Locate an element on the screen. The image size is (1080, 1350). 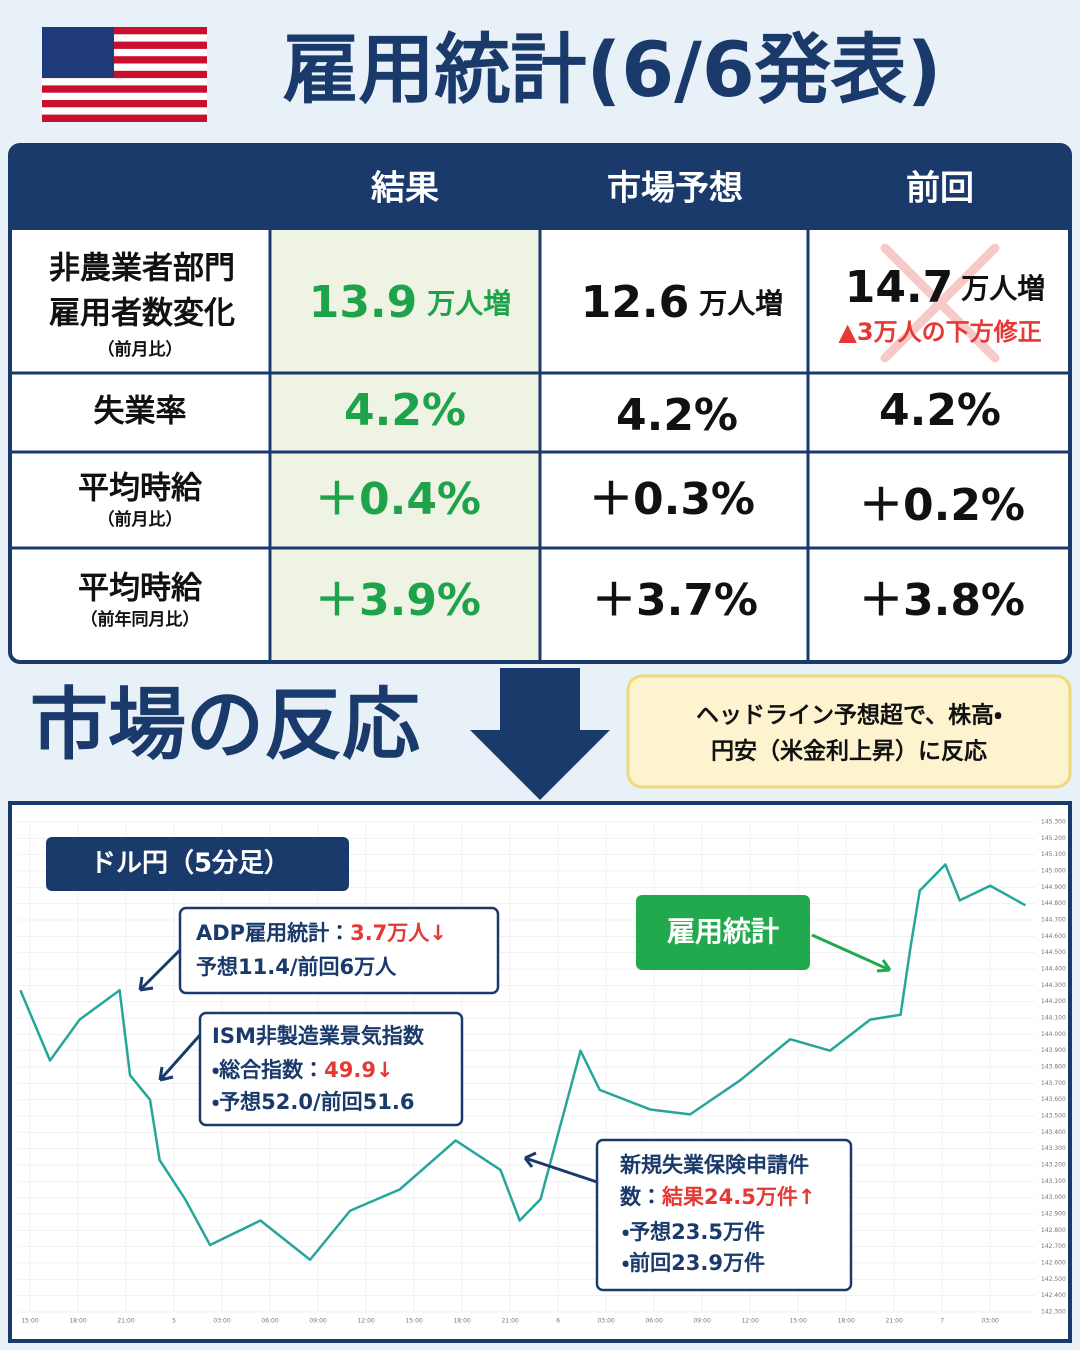
x-tick-label: 6 is located at coordinates (558, 1321).